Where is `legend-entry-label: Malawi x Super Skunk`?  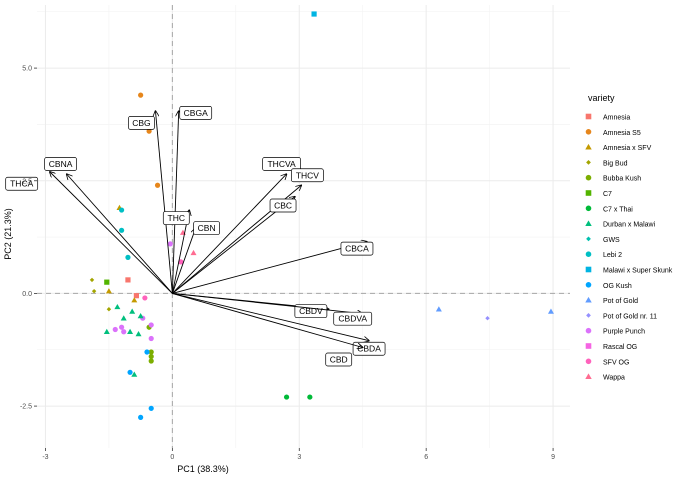
legend-entry-label: Malawi x Super Skunk is located at coordinates (638, 271).